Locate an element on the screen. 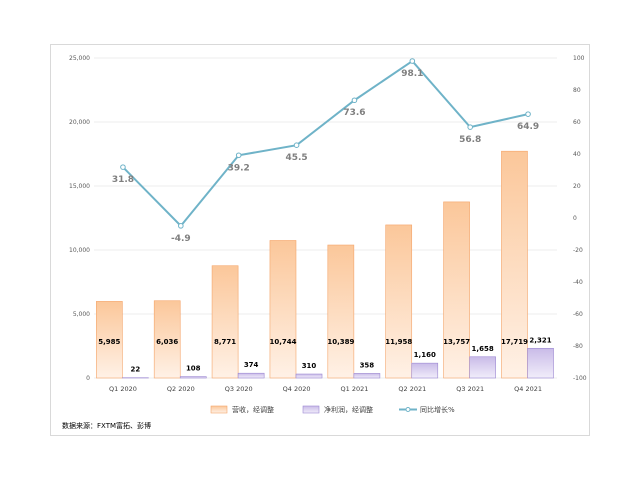  right-tick-label: 40 is located at coordinates (577, 154).